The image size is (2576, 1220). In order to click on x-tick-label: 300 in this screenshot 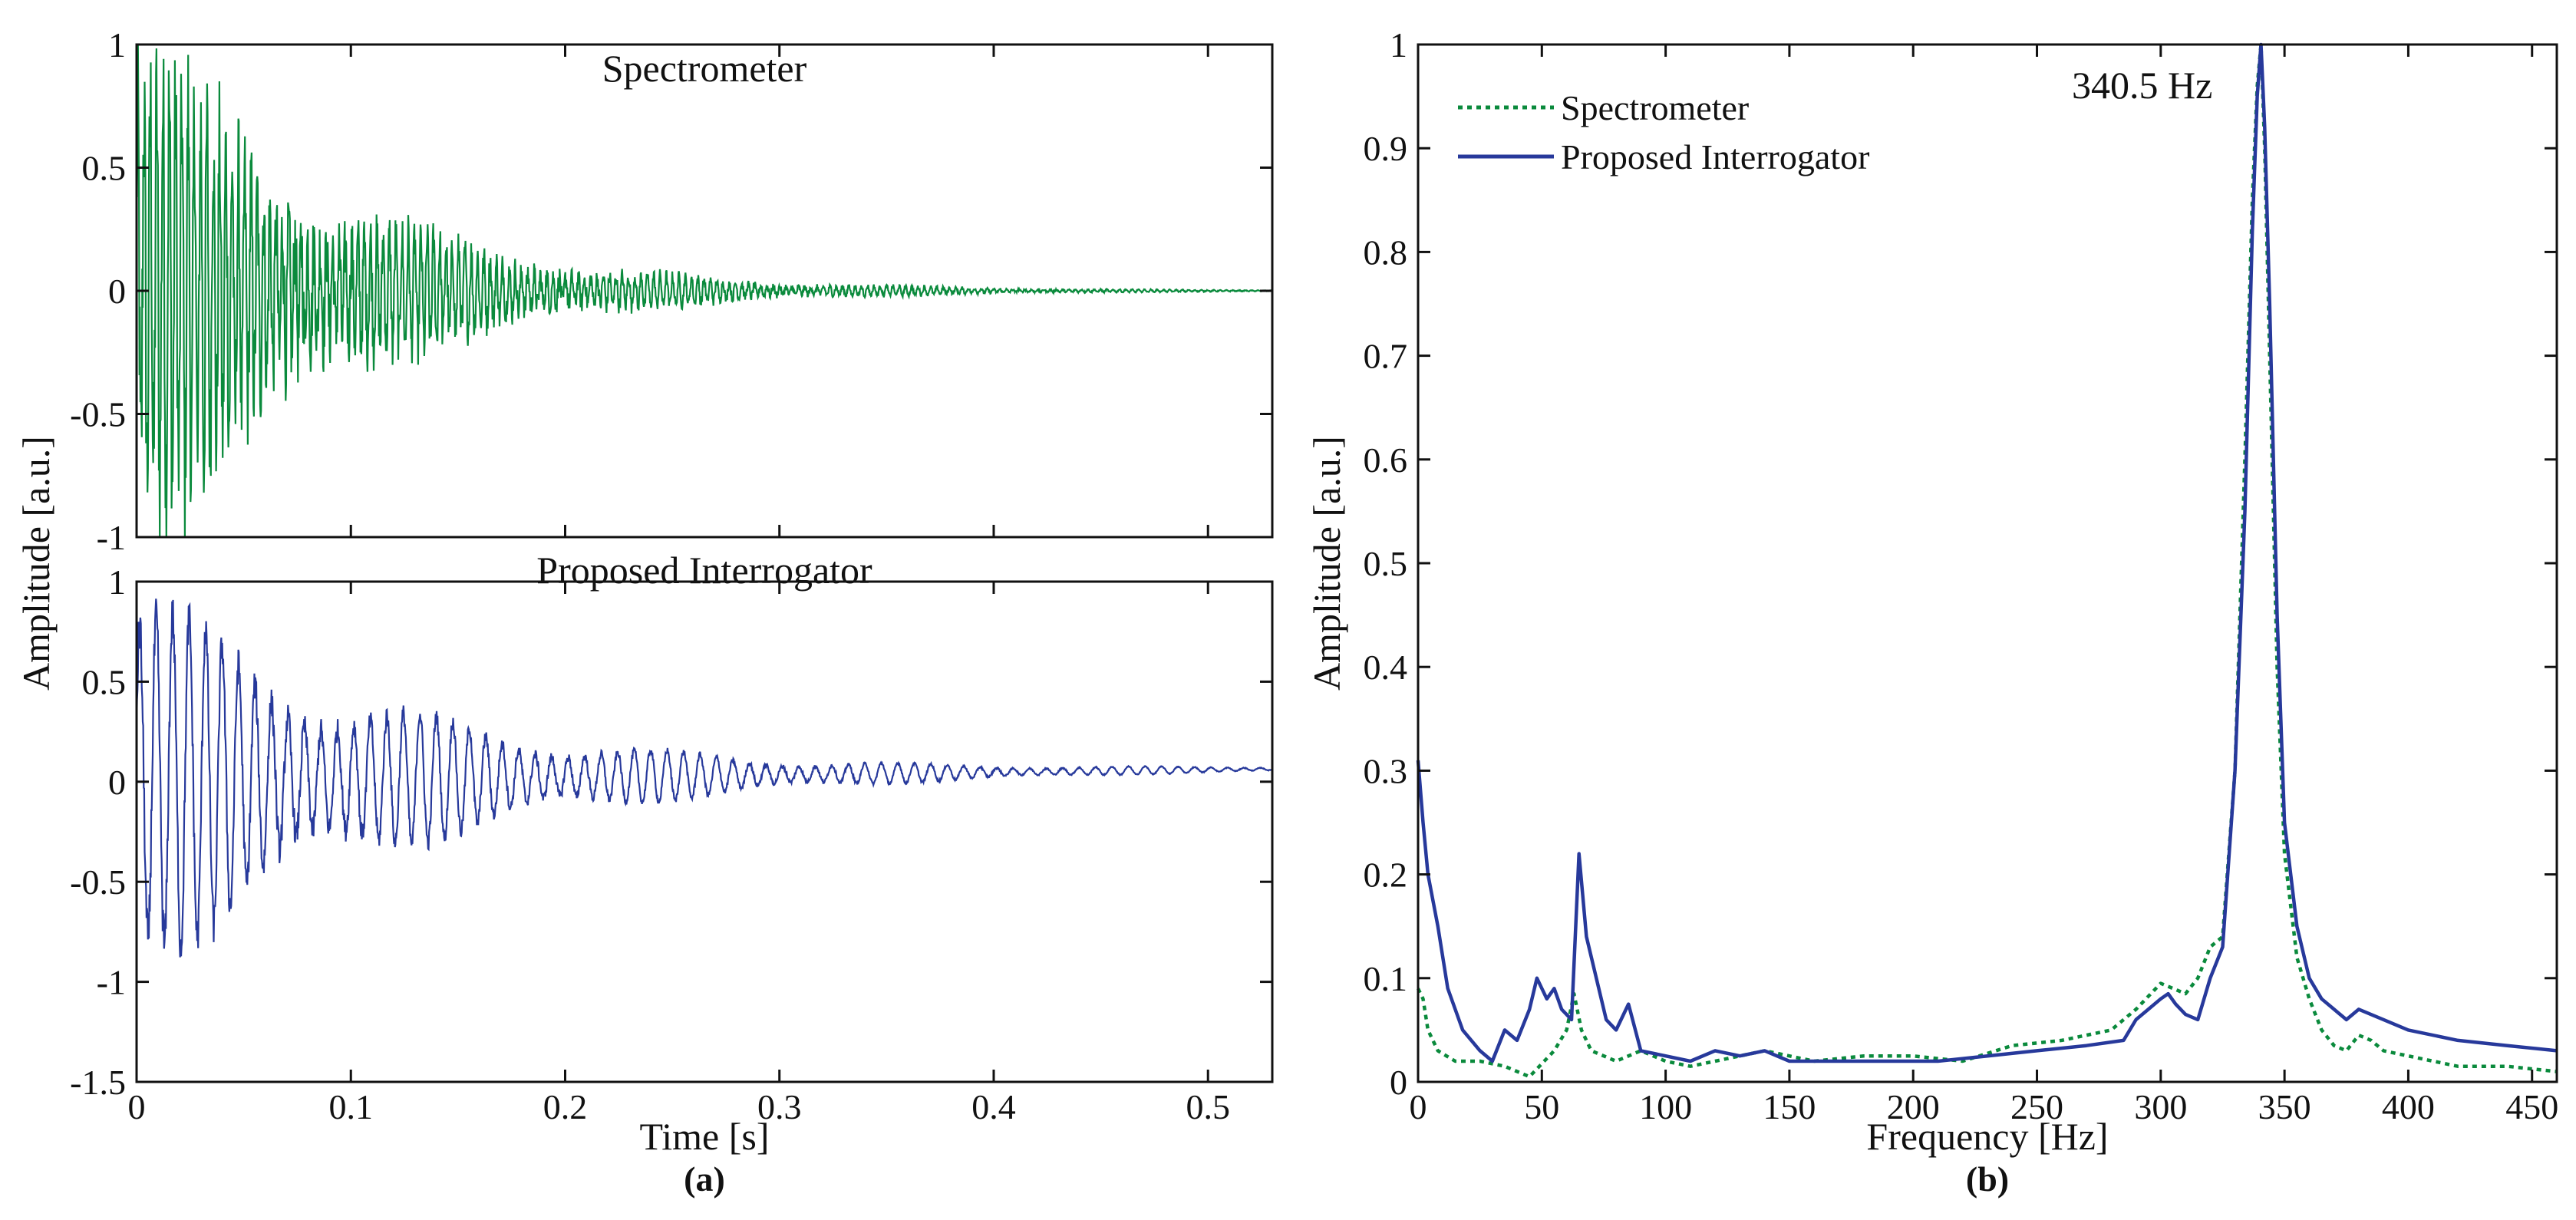, I will do `click(2160, 1106)`.